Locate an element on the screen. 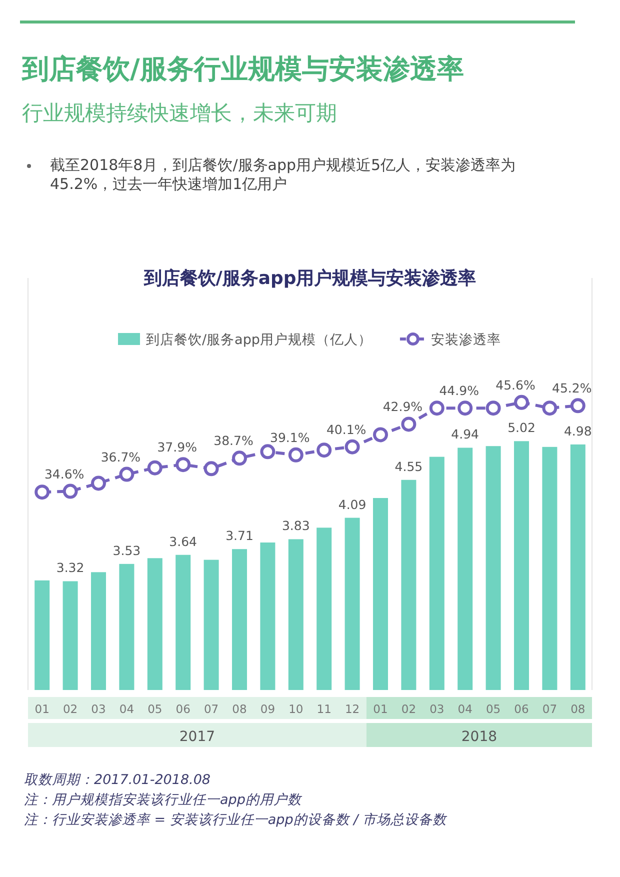 The image size is (620, 877). data-label: 4.55 is located at coordinates (408, 466).